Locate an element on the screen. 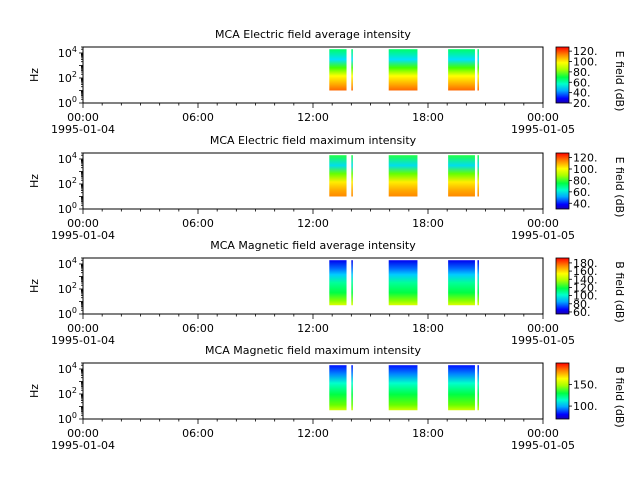 The height and width of the screenshot is (480, 640). colorbar-tick-label: 140. is located at coordinates (585, 279).